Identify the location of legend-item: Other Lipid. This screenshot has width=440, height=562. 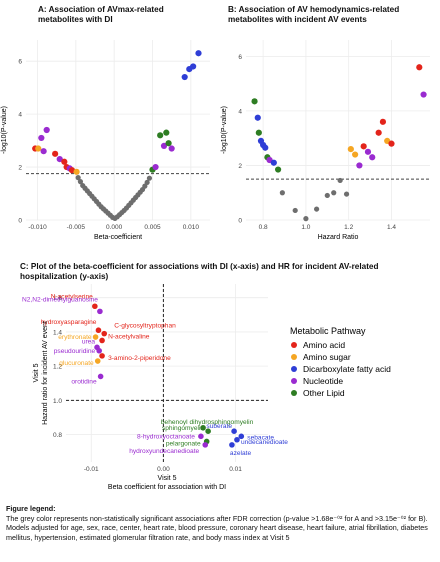
(324, 393).